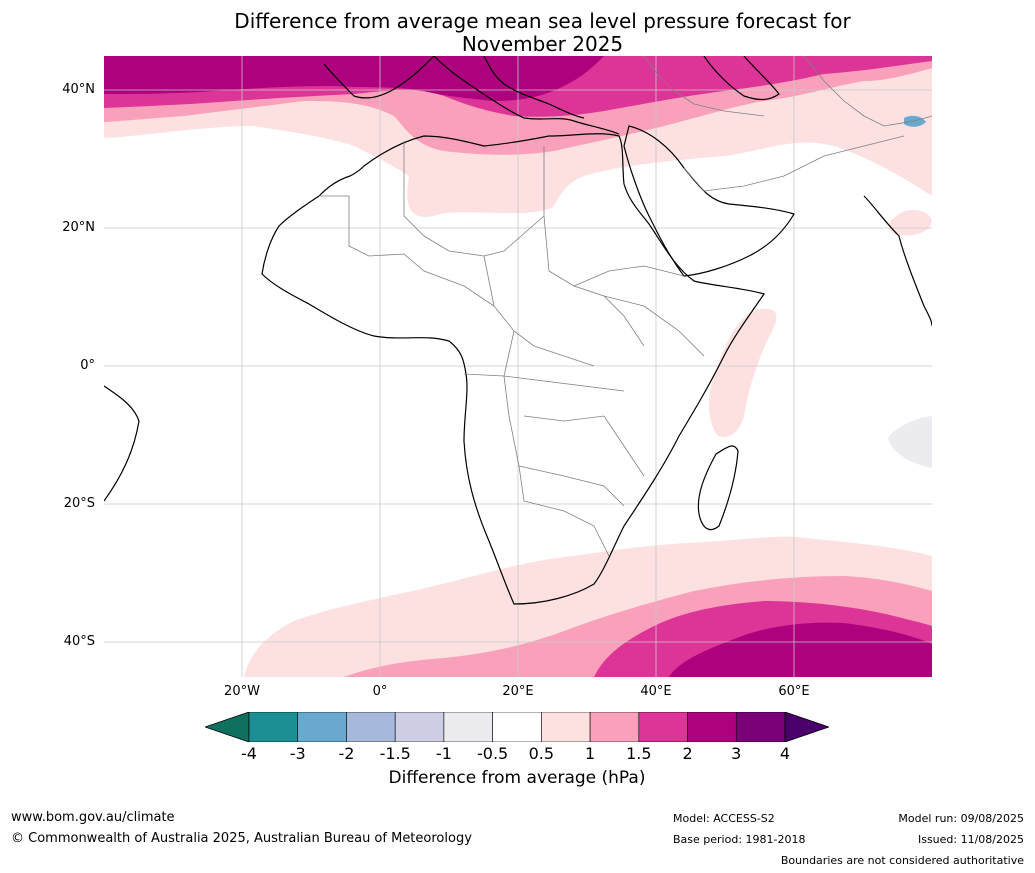 This screenshot has height=873, width=1035. What do you see at coordinates (742, 372) in the screenshot?
I see `indian-ocean-anomaly` at bounding box center [742, 372].